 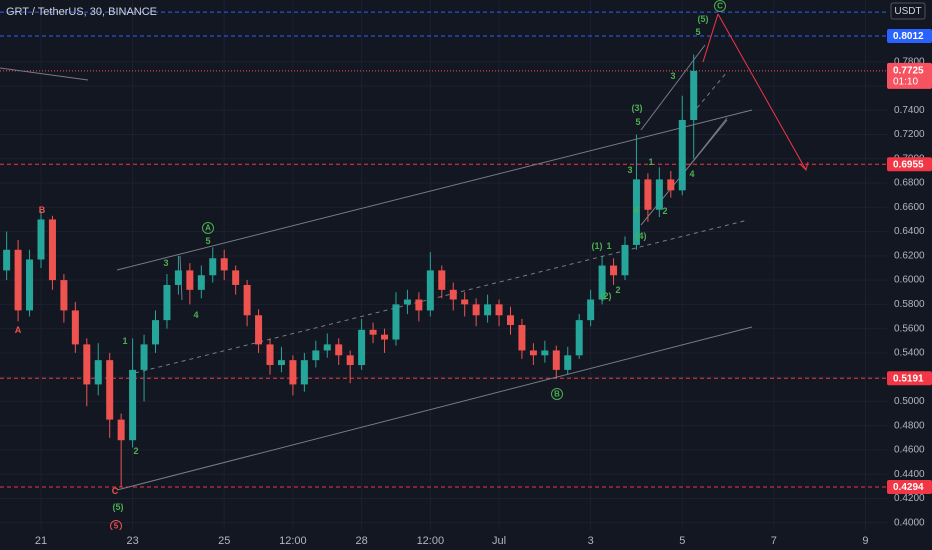 I want to click on x-tick-label: 7, so click(x=774, y=541).